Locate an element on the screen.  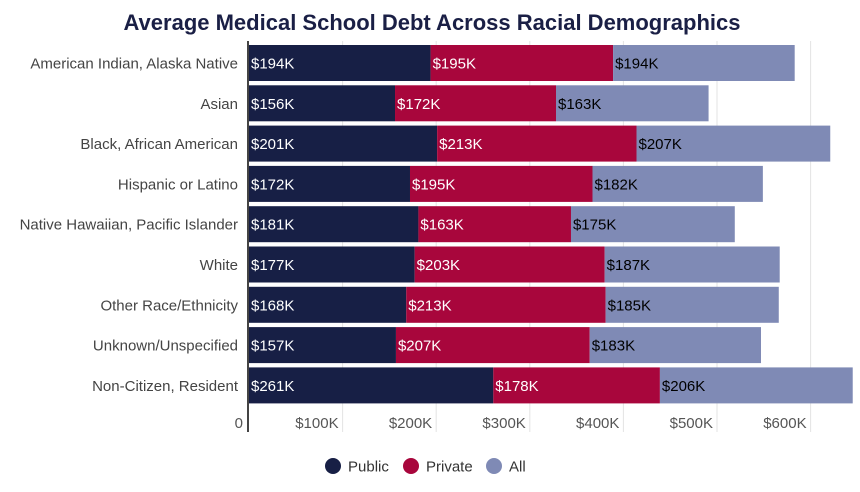
category-label: Native Hawaiian, Pacific Islander is located at coordinates (129, 225).